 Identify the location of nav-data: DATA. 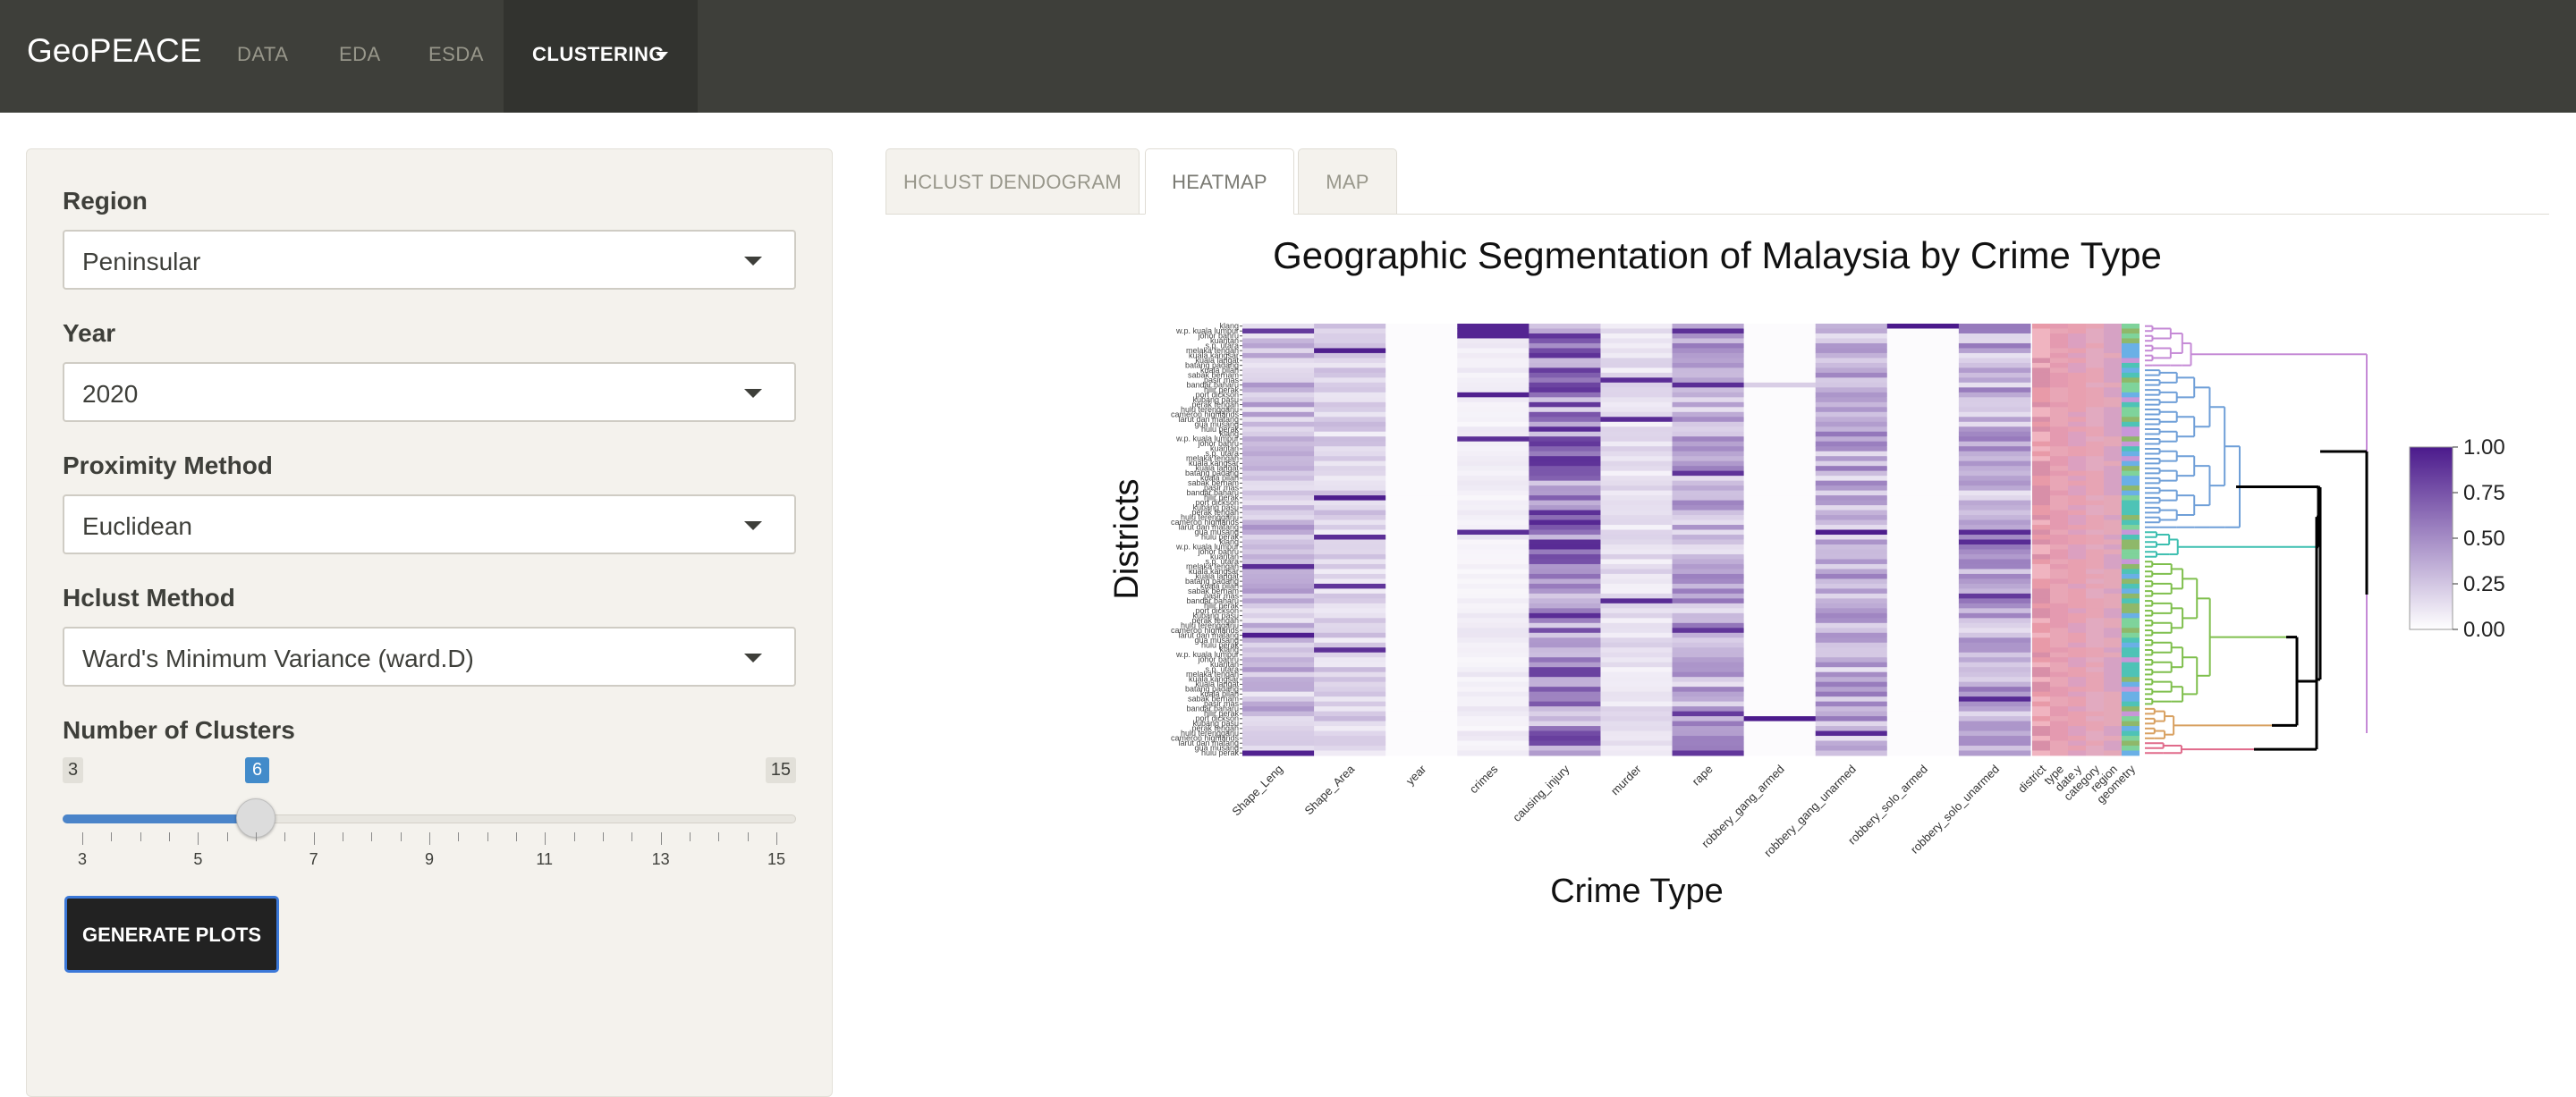
(263, 54).